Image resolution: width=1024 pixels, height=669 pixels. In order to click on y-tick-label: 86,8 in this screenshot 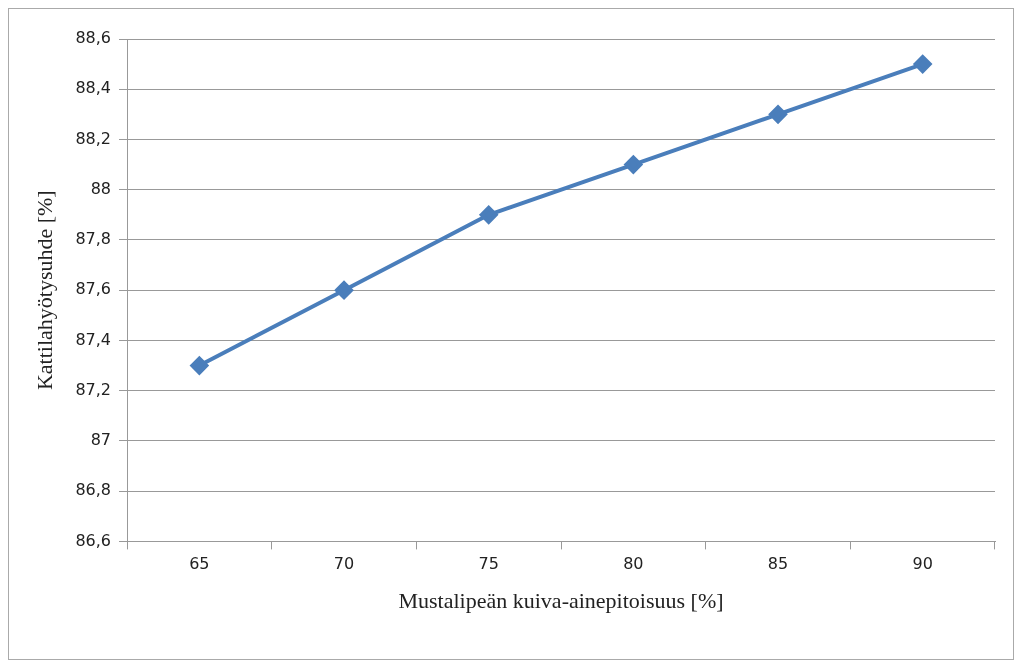, I will do `click(93, 490)`.